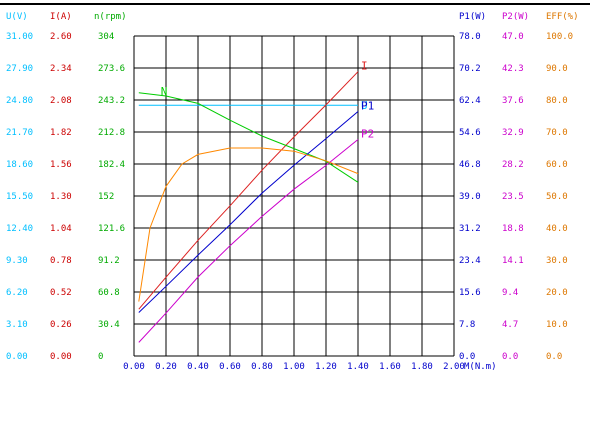 The width and height of the screenshot is (590, 425). I want to click on y-tick-label-eff: 100.0, so click(559, 37).